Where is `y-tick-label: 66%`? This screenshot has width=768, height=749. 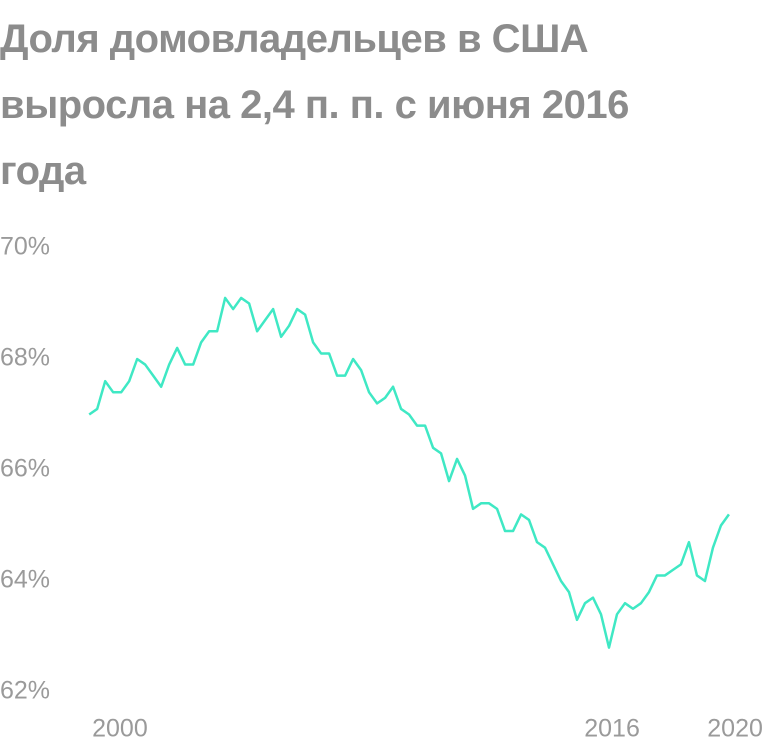 y-tick-label: 66% is located at coordinates (25, 469).